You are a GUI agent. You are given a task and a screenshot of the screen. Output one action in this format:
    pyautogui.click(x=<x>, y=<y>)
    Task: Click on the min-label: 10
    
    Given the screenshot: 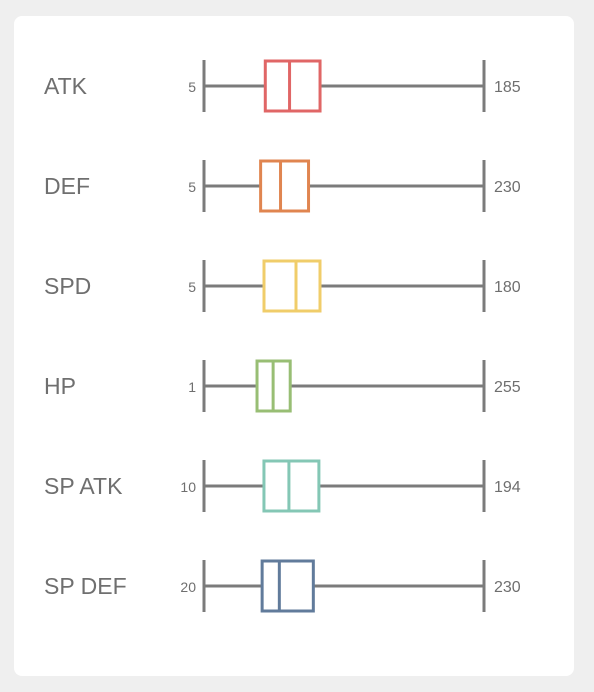 What is the action you would take?
    pyautogui.click(x=188, y=487)
    